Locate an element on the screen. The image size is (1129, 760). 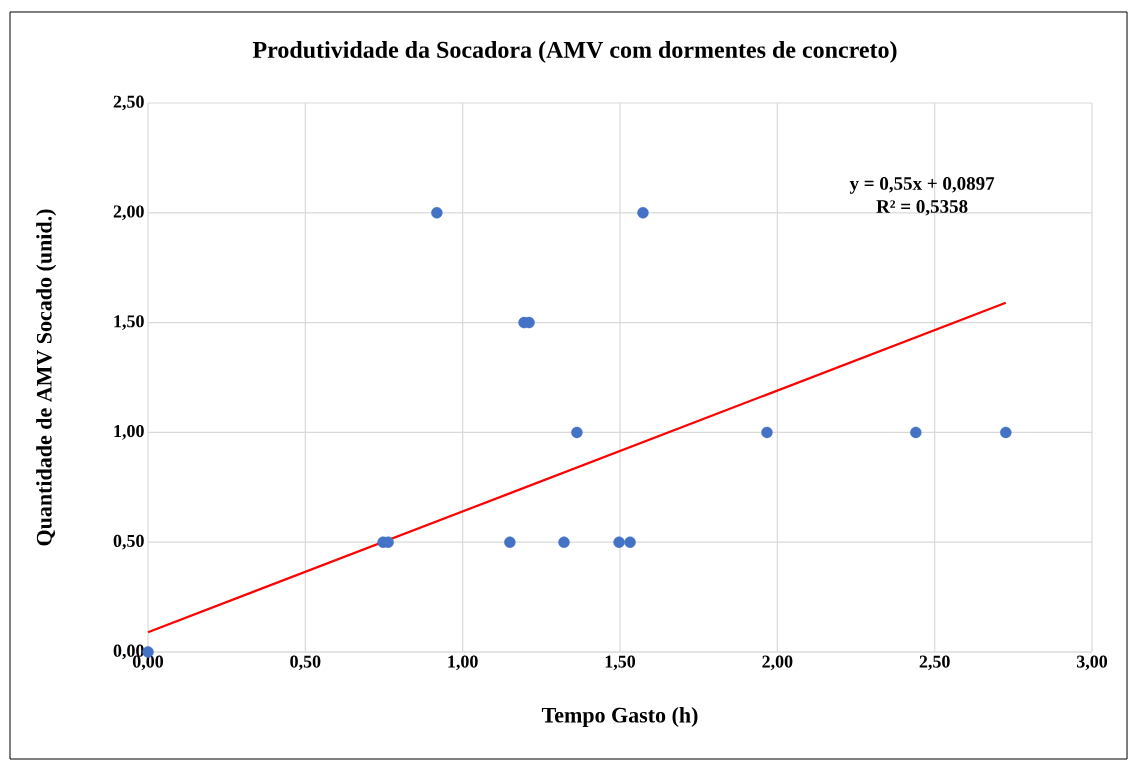
y-tick-label: 0,50 is located at coordinates (128, 542).